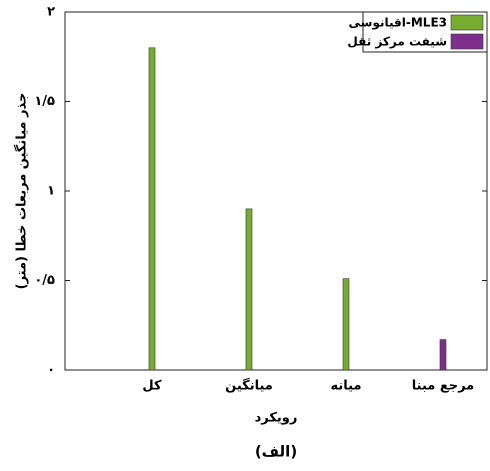 The image size is (490, 471). I want to click on caption: (الف), so click(276, 452).